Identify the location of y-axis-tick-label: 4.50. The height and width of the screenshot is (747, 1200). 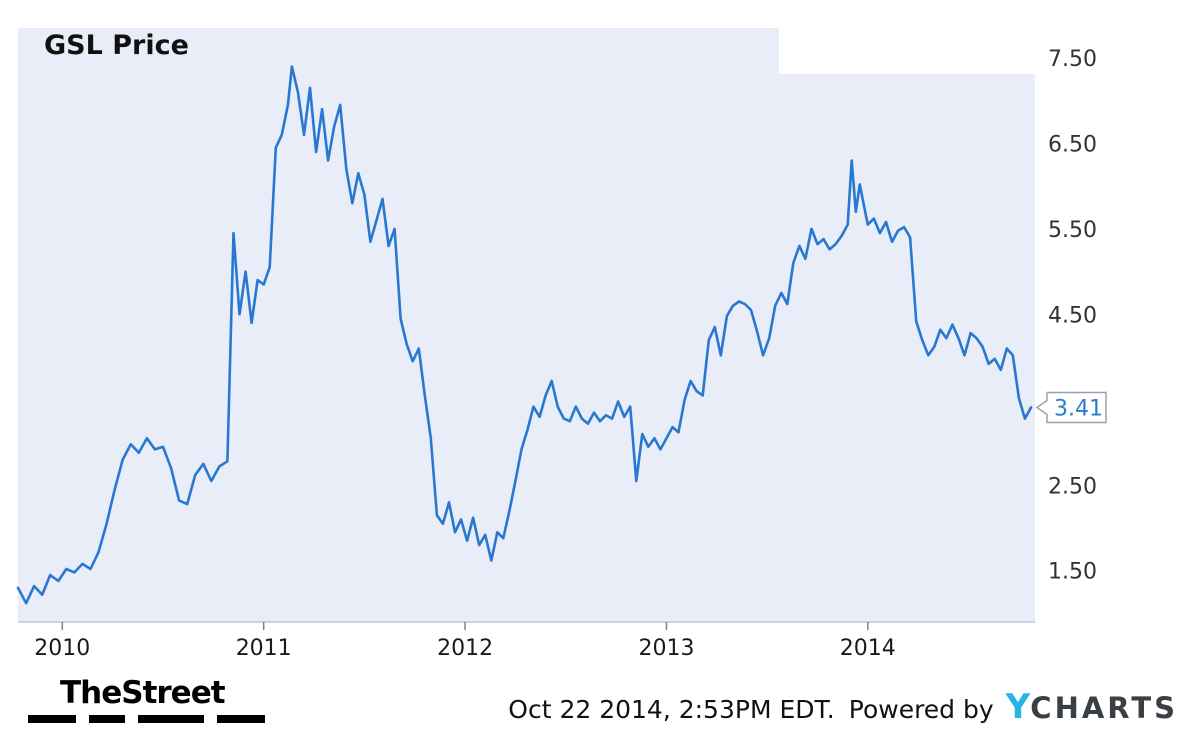
(1072, 315).